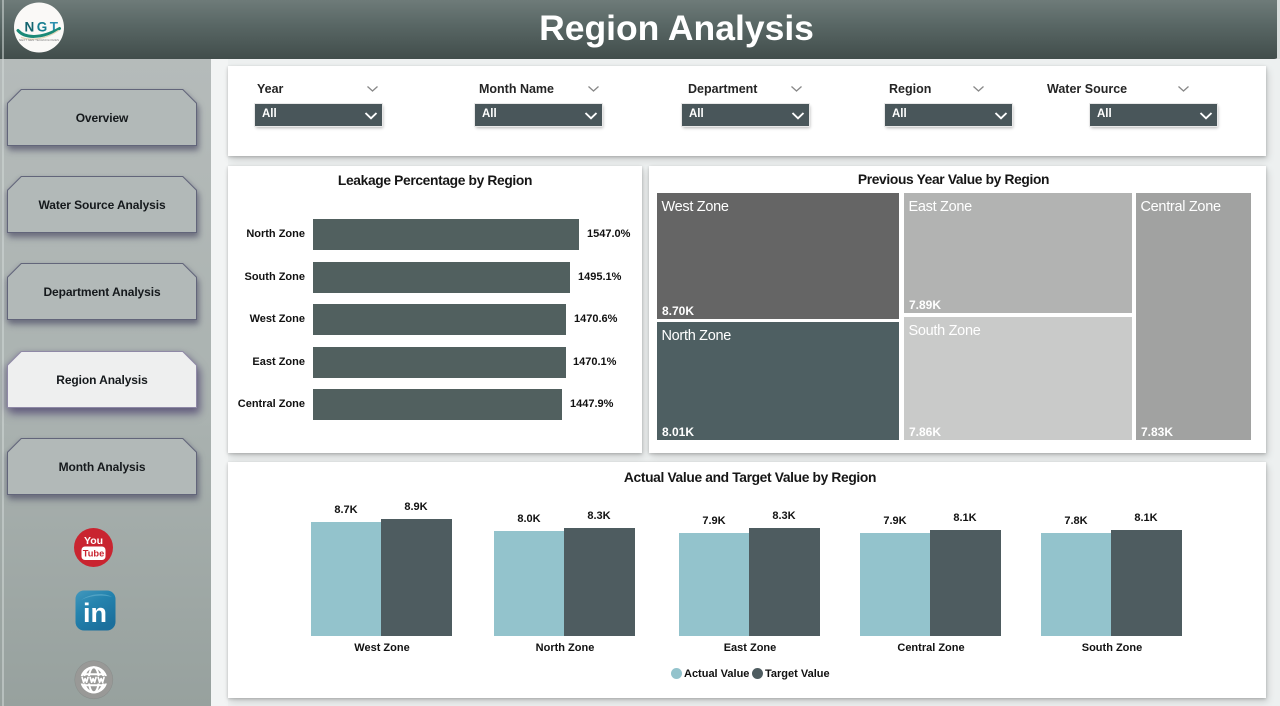  Describe the element at coordinates (39, 40) in the screenshot. I see `svg-text: NEXT GEN TECHNOLOGIES` at that location.